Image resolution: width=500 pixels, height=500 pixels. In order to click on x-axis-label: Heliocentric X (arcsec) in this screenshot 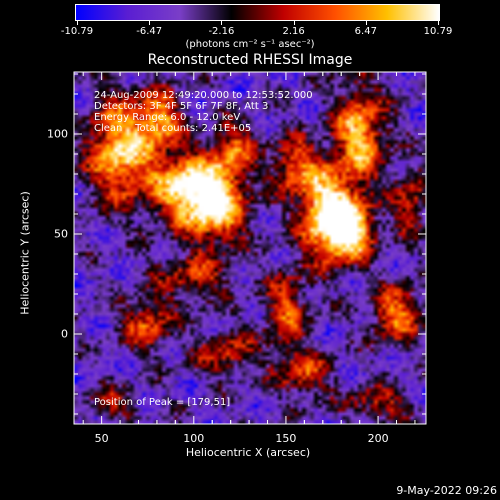, I will do `click(248, 452)`.